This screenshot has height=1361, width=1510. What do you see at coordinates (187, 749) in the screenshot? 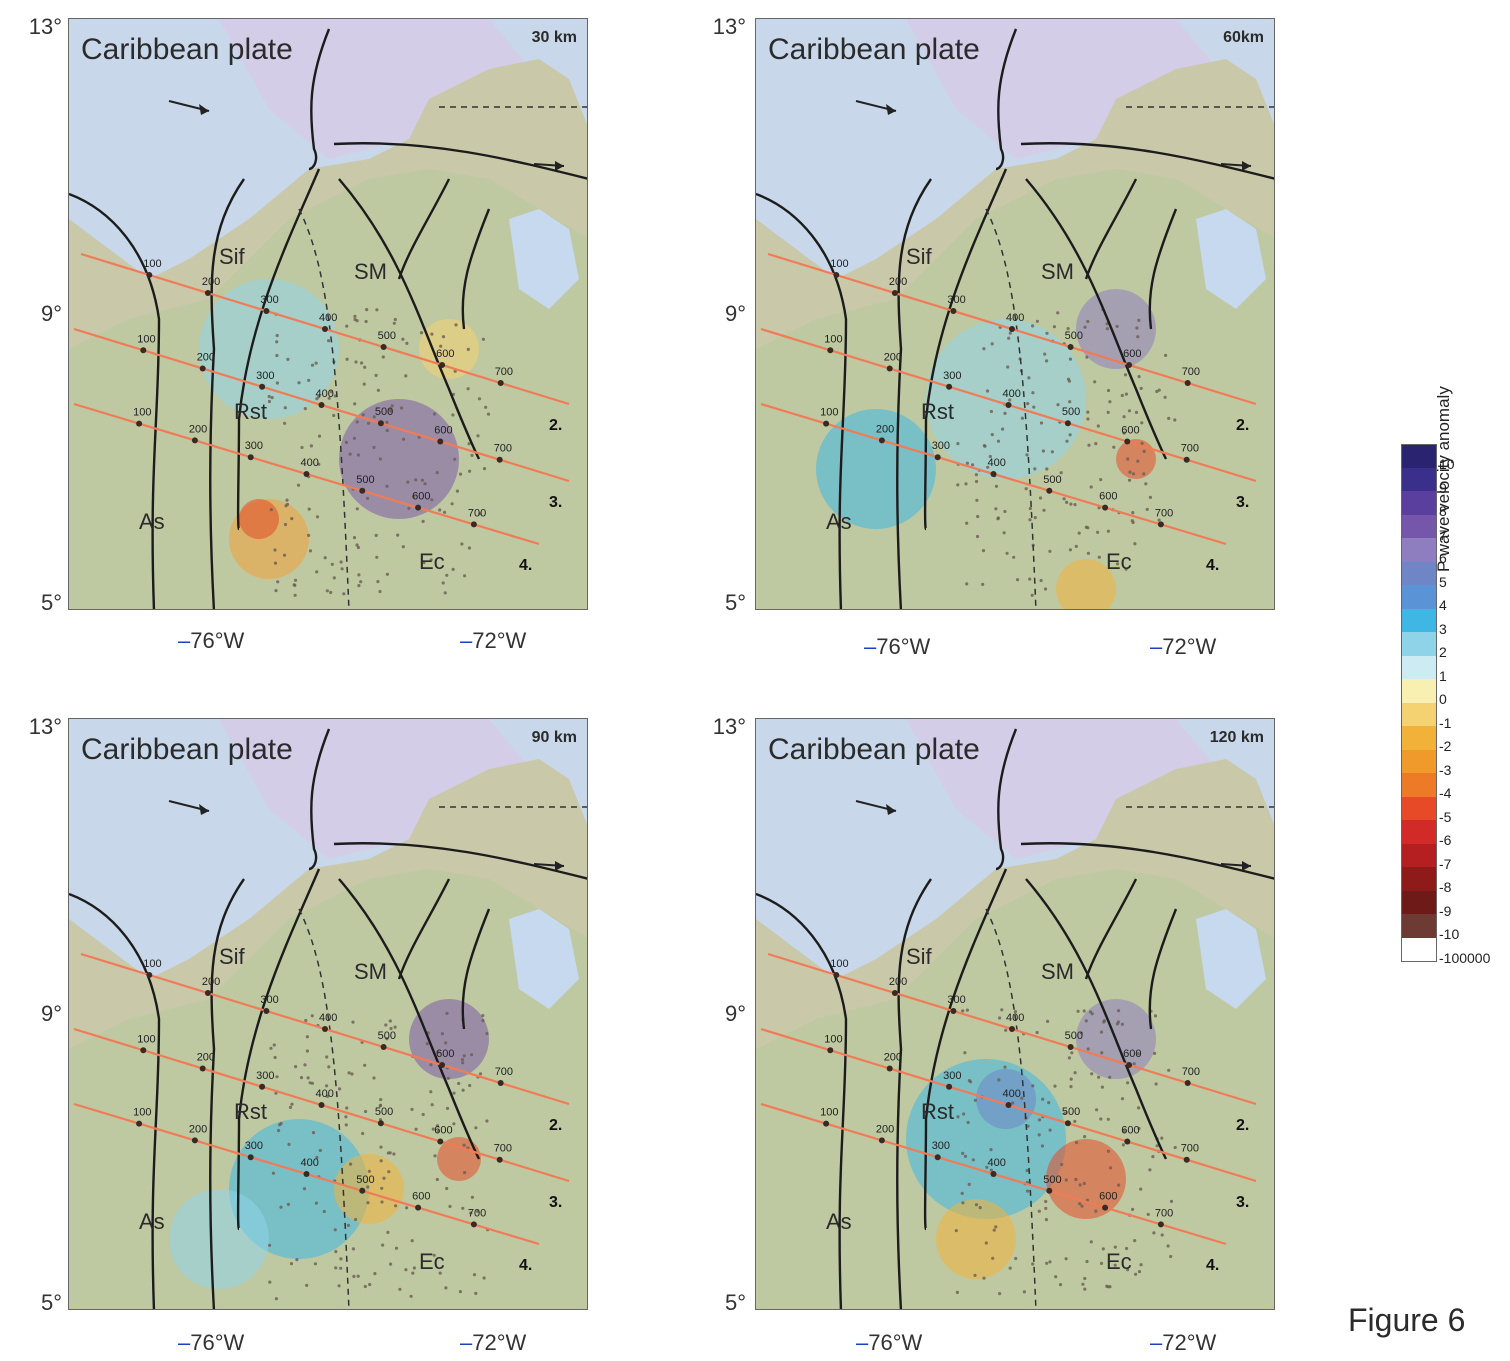
I see `panel-title: Caribbean plate` at bounding box center [187, 749].